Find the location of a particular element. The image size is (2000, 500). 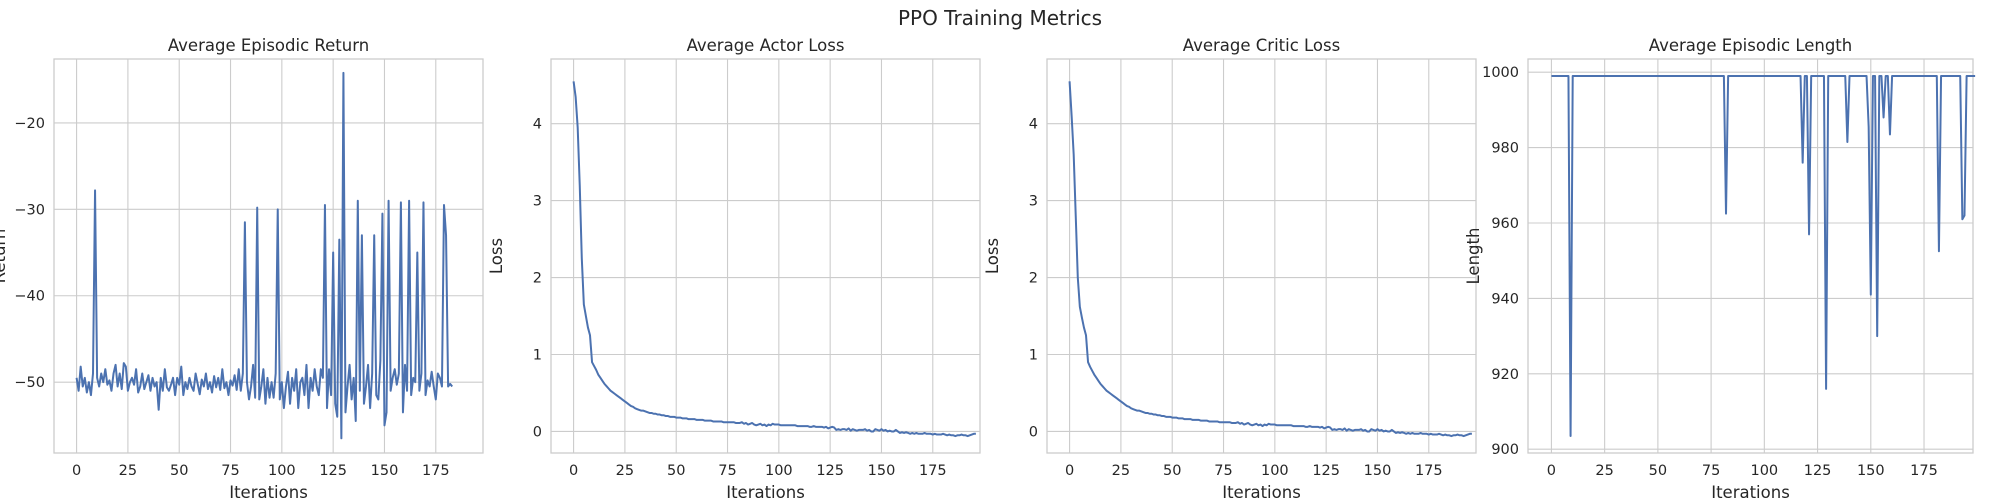

panel-title: Average Episodic Return is located at coordinates (268, 45).